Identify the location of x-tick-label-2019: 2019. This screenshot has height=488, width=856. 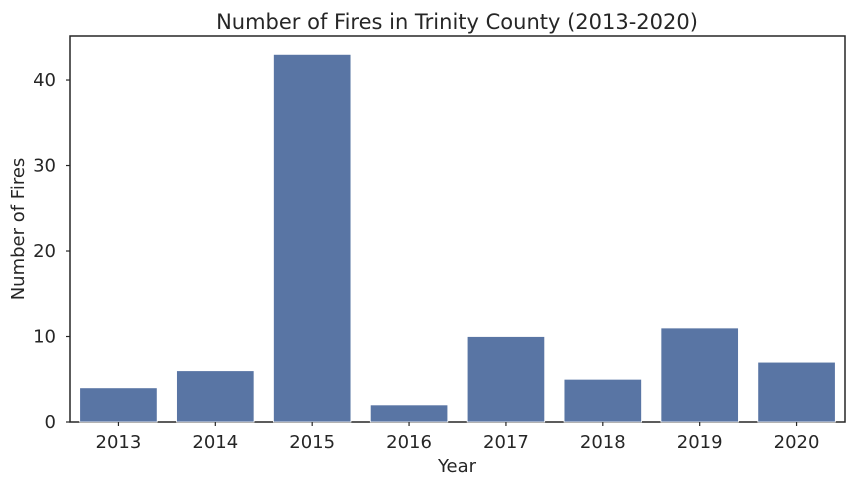
(700, 442).